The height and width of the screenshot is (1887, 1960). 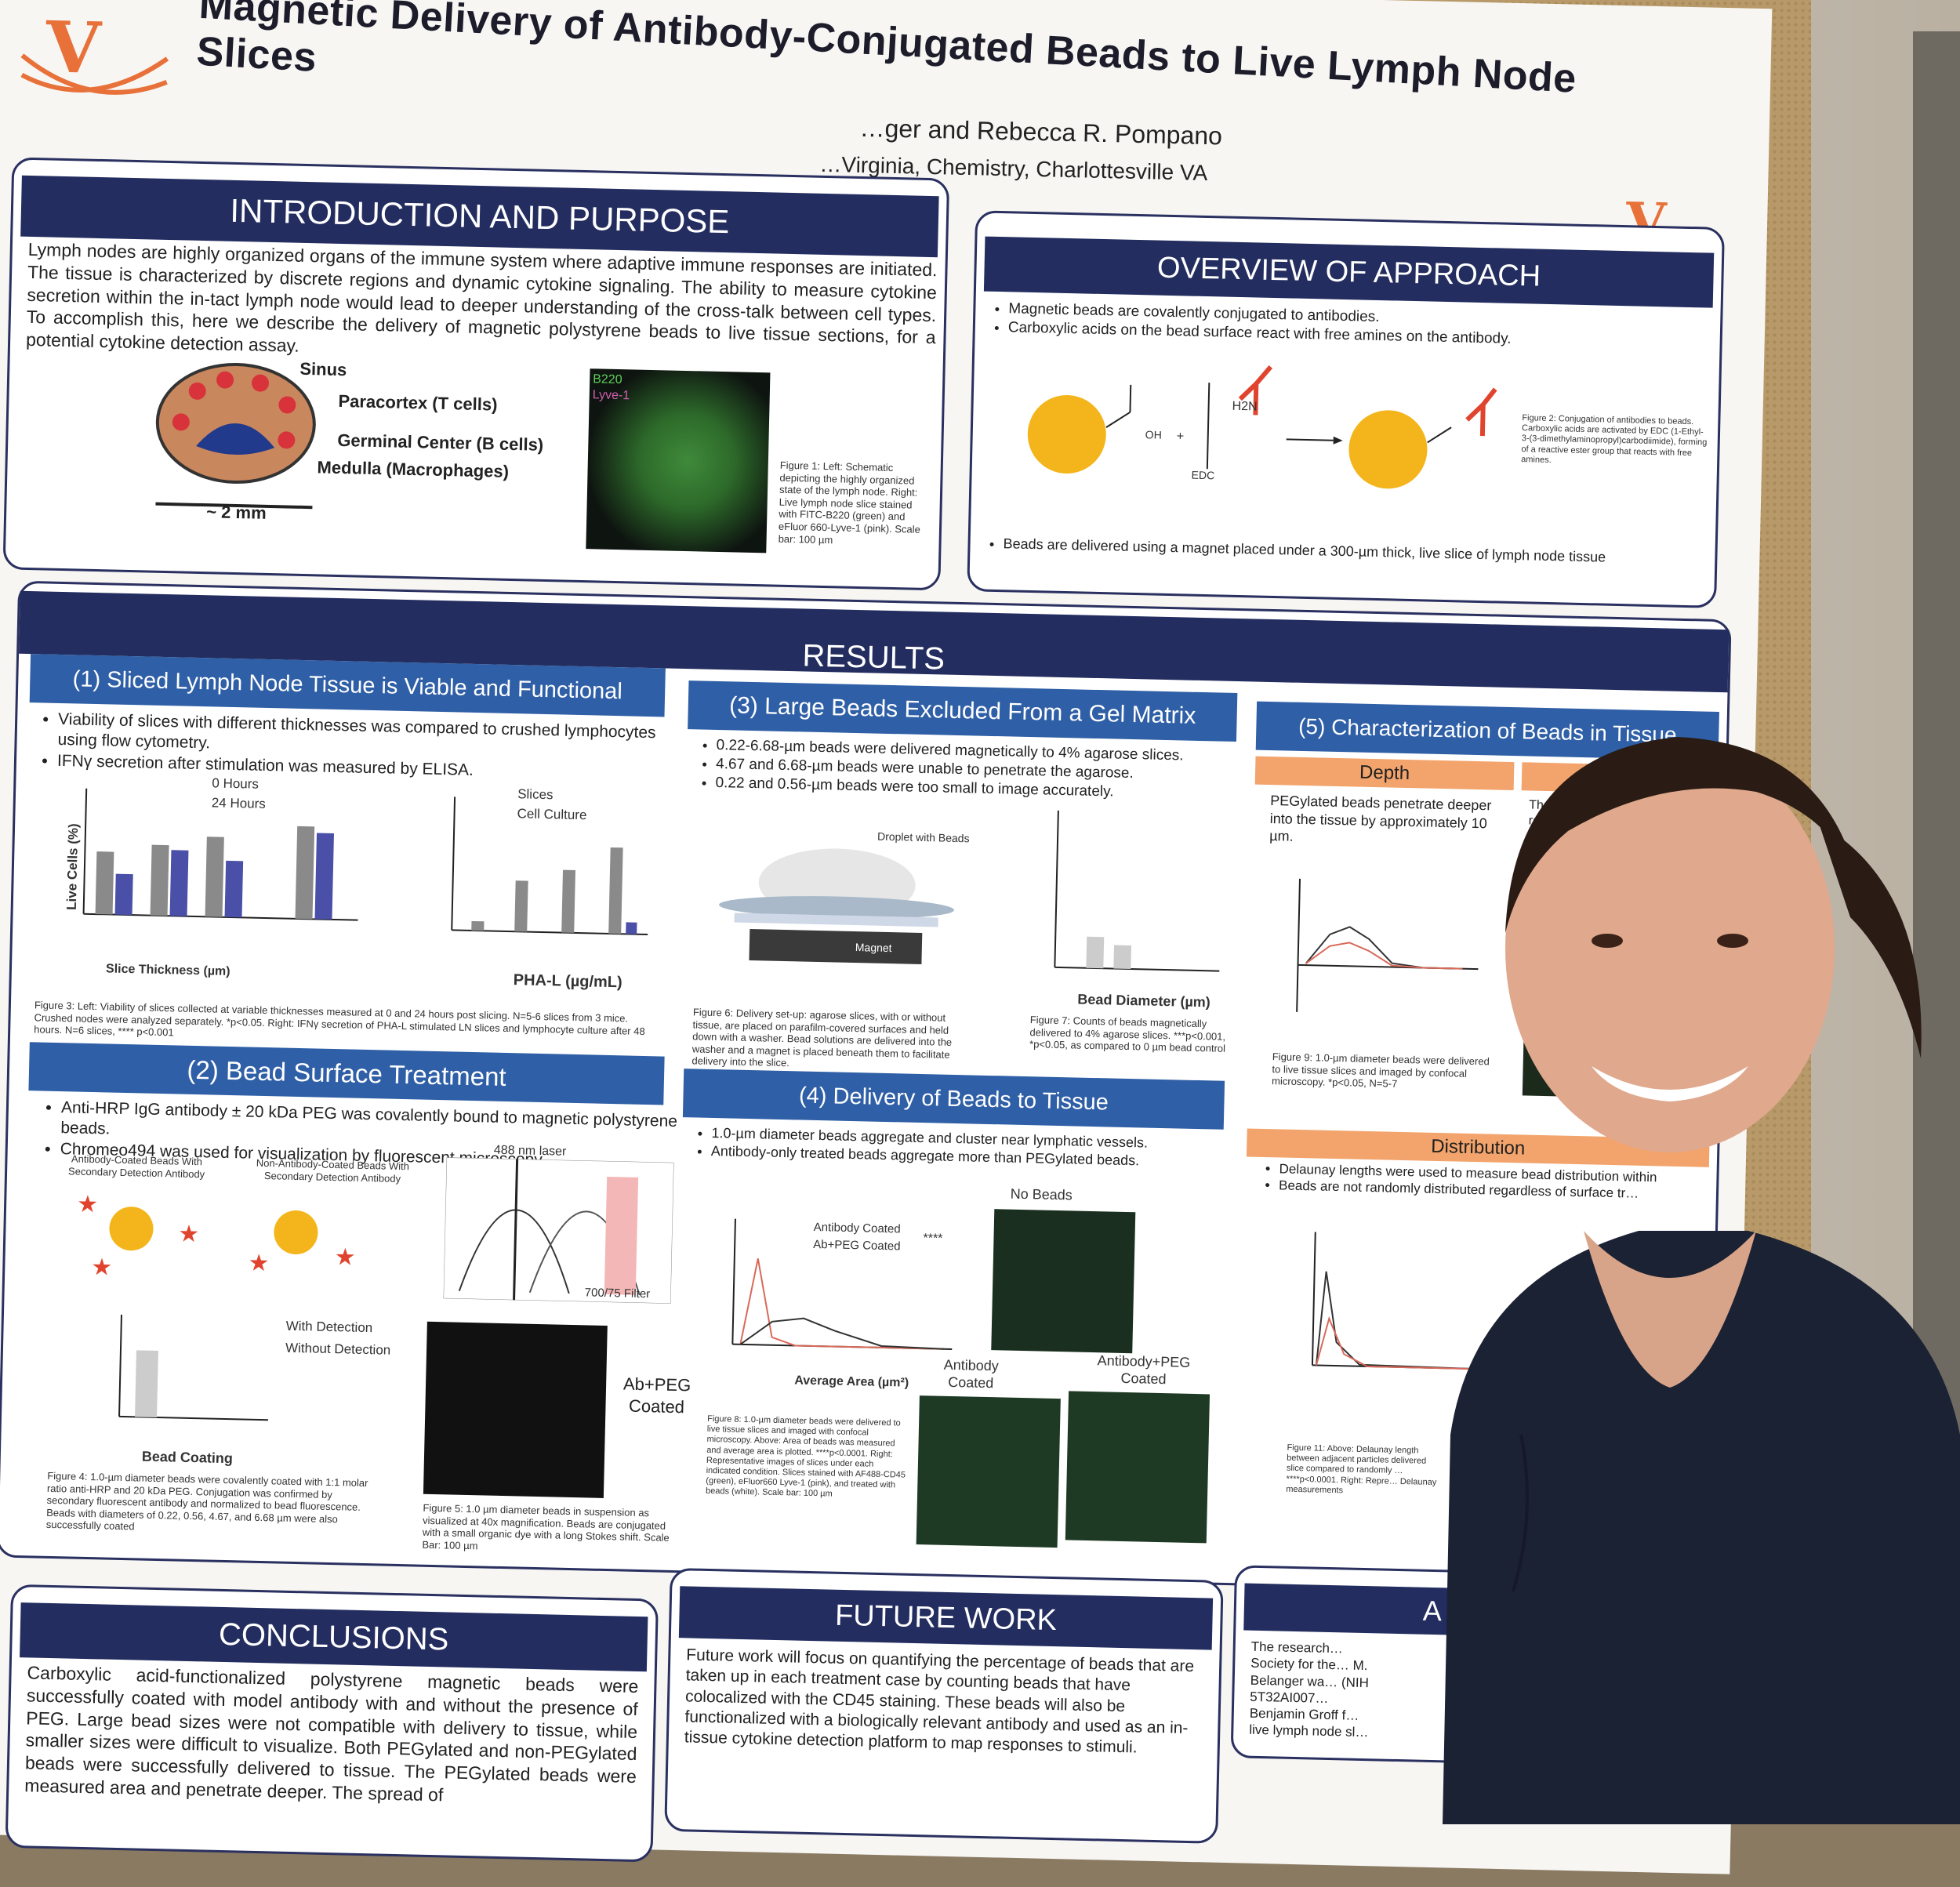 I want to click on s1-legend-culture: Cell Culture, so click(x=552, y=814).